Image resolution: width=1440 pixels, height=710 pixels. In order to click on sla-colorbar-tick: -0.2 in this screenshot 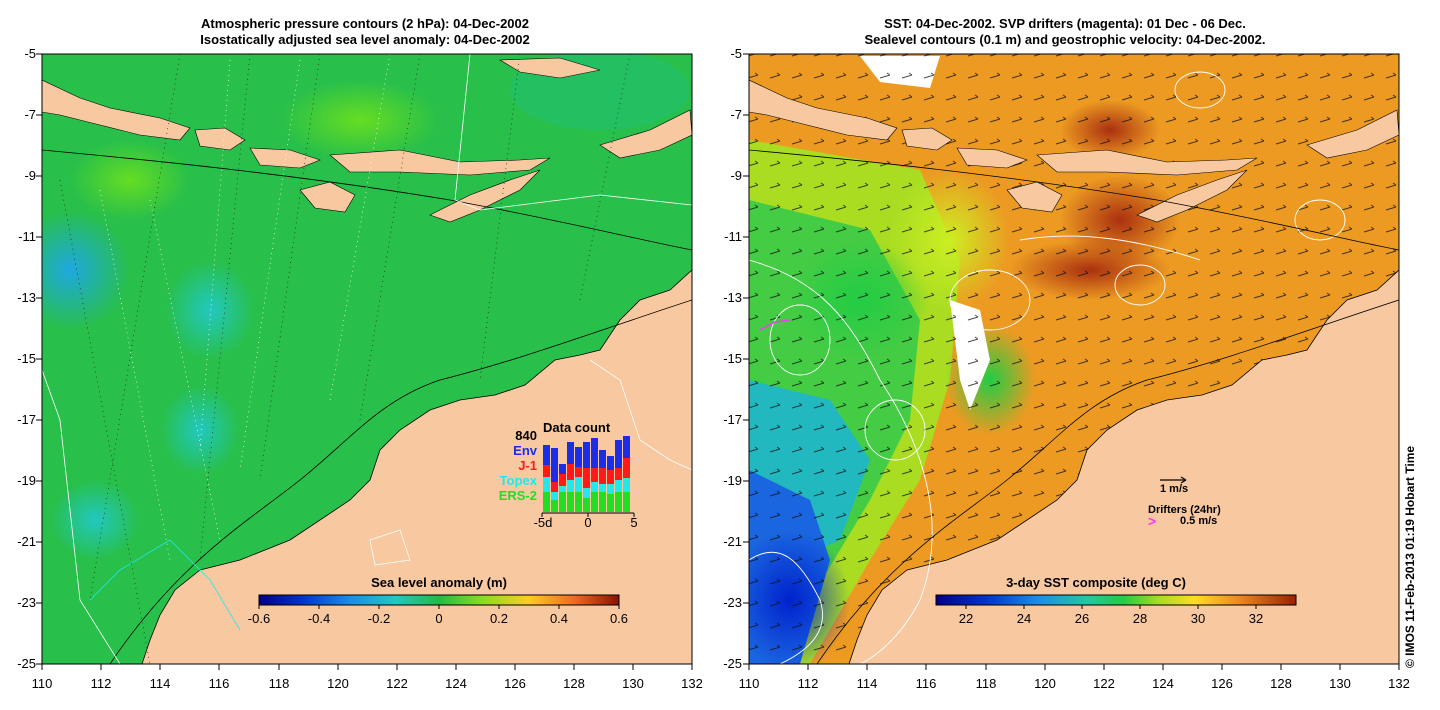, I will do `click(379, 618)`.